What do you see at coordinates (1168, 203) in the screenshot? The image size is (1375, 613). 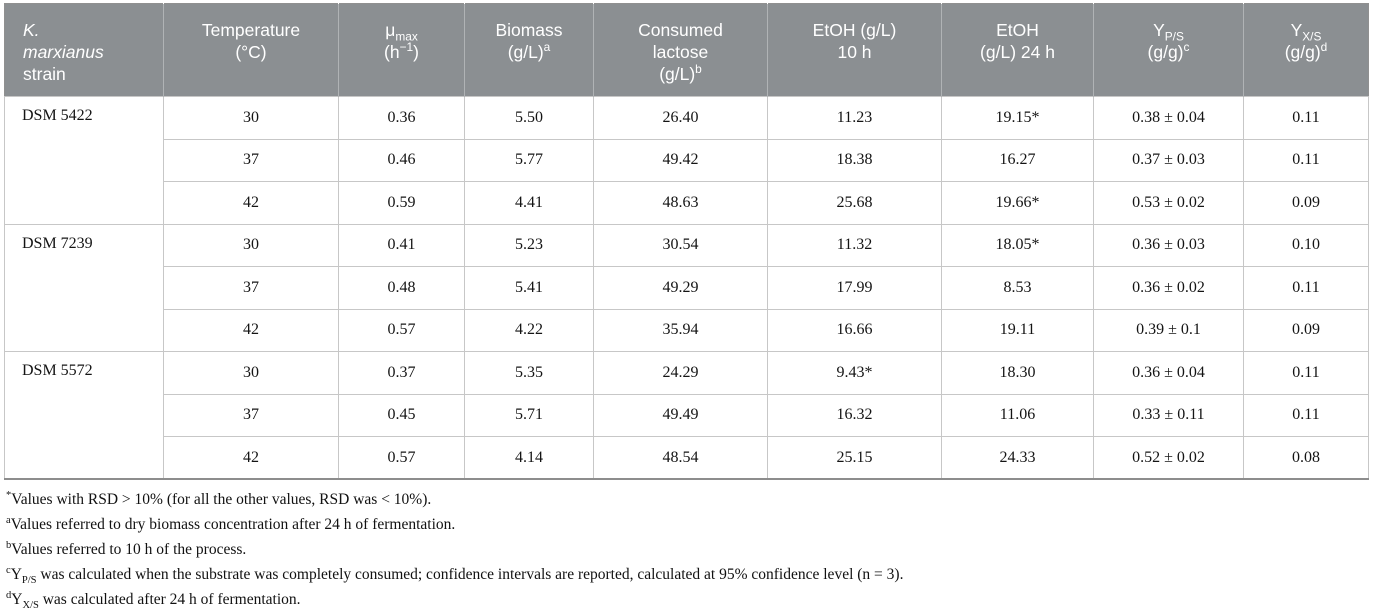 I see `cell-yield-ps: 0.53 ± 0.02` at bounding box center [1168, 203].